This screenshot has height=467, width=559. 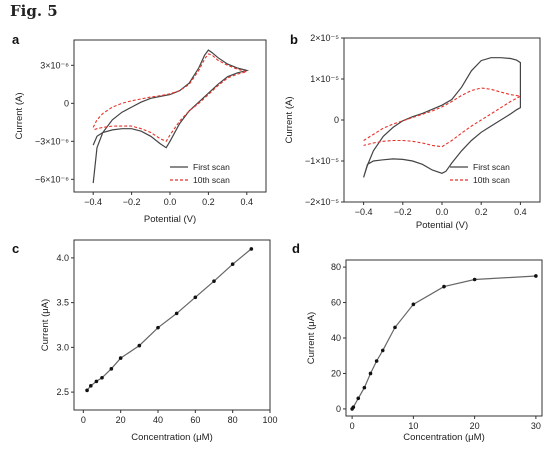 I want to click on x-tick-label: 10, so click(x=413, y=426).